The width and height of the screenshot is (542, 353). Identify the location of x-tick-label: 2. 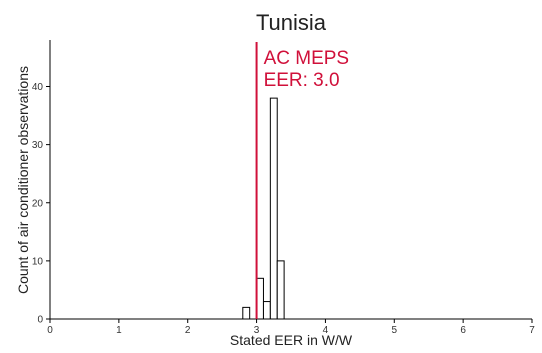
(188, 330).